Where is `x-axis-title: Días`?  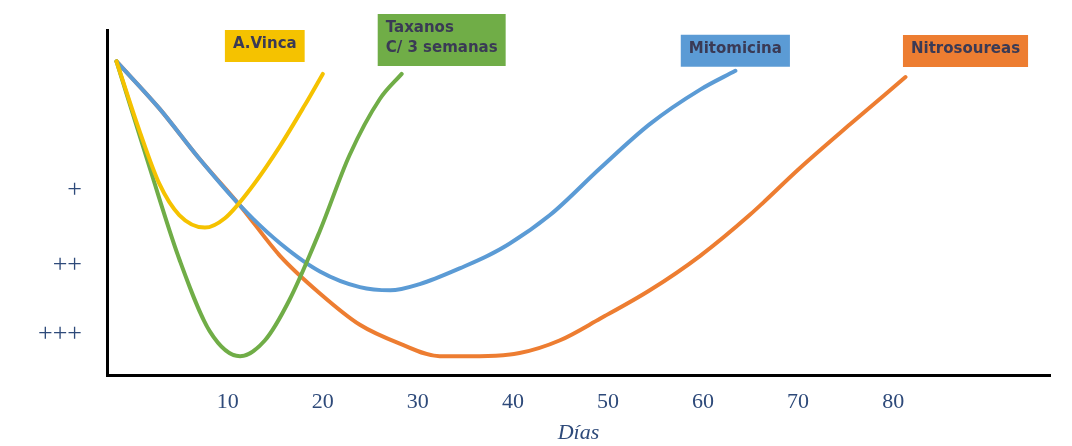 x-axis-title: Días is located at coordinates (578, 431).